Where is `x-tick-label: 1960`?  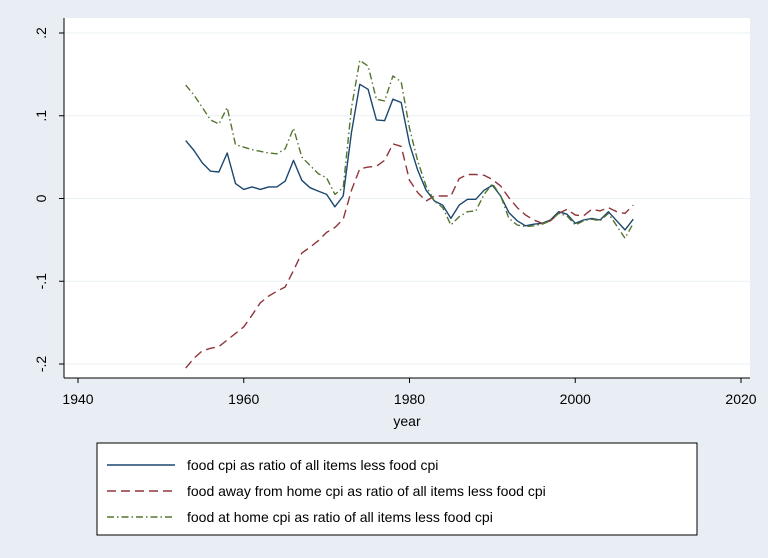
x-tick-label: 1960 is located at coordinates (243, 399).